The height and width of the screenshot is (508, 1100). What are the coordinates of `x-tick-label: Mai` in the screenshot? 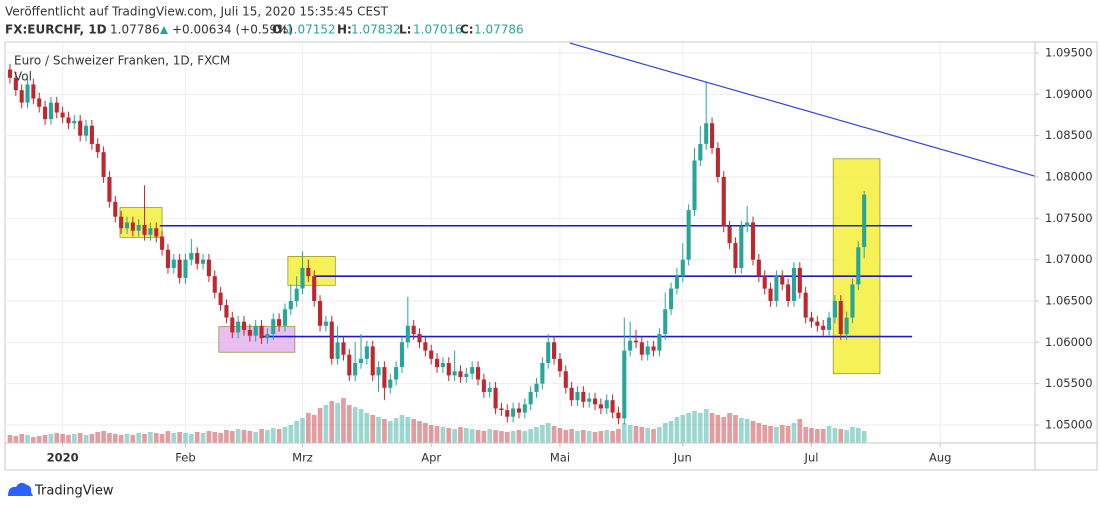 It's located at (560, 458).